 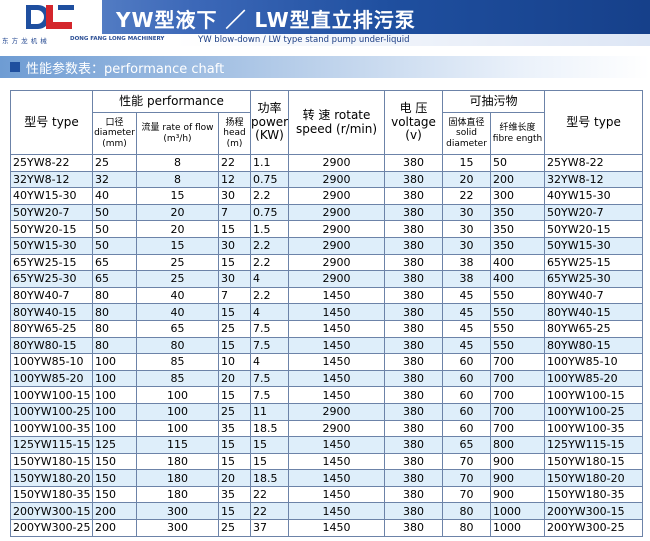 I want to click on cell-model-right: 150YW180-35, so click(x=594, y=494).